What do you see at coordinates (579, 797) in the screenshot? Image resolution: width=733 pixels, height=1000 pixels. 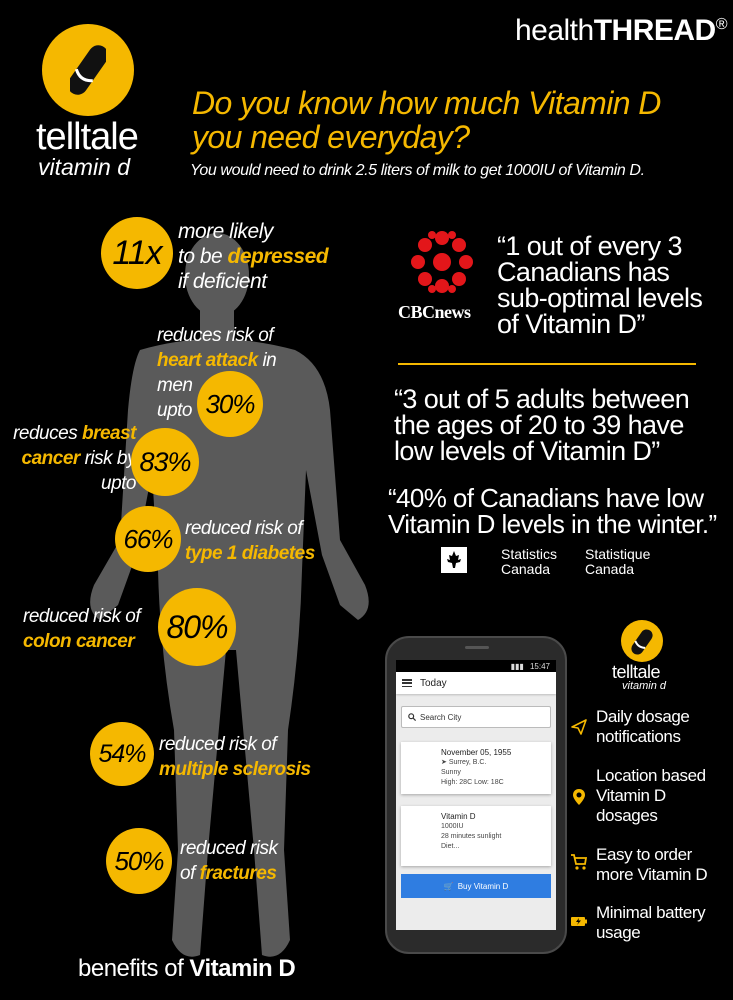 I see `location-pin-icon` at bounding box center [579, 797].